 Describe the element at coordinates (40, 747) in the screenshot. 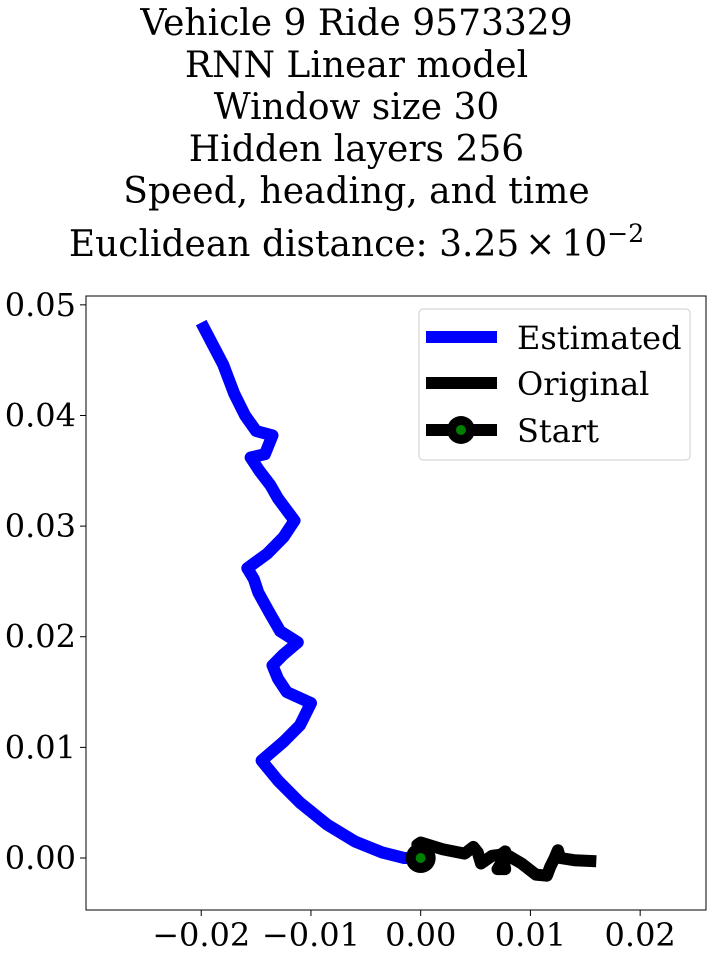

I see `y-tick-label: 0.01` at that location.